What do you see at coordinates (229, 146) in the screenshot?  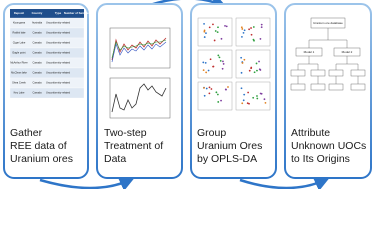 I see `step-caption: Uranium Ores` at bounding box center [229, 146].